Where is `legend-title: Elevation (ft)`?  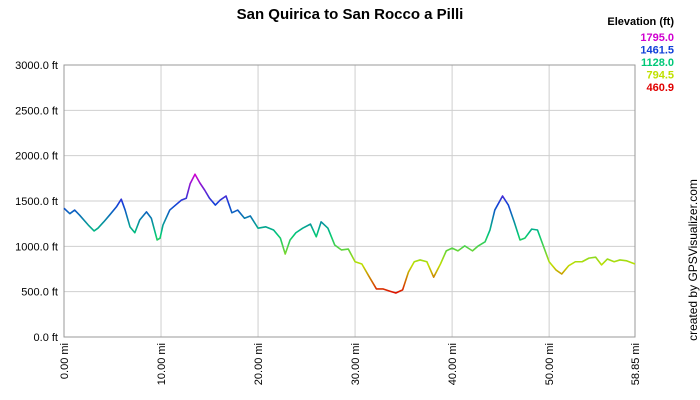 legend-title: Elevation (ft) is located at coordinates (640, 22).